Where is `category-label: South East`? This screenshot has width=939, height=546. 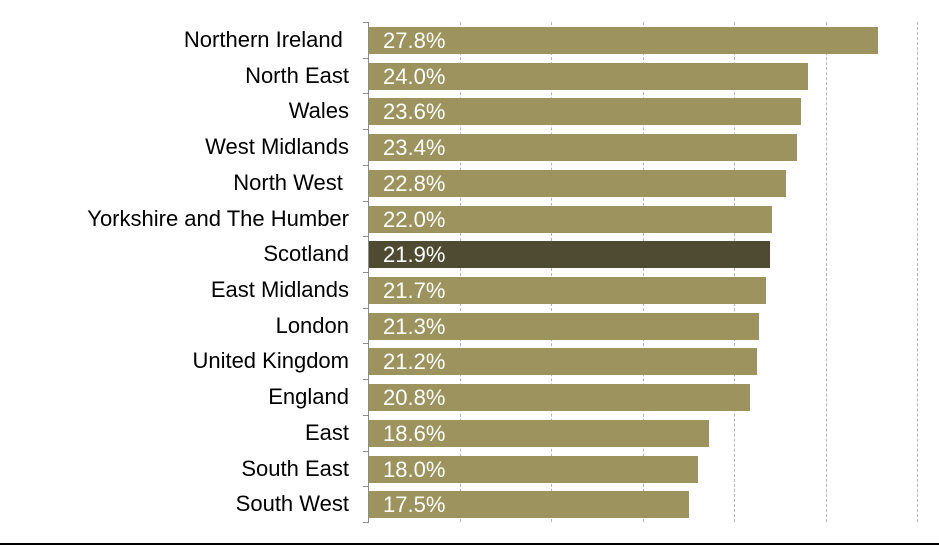
category-label: South East is located at coordinates (295, 468).